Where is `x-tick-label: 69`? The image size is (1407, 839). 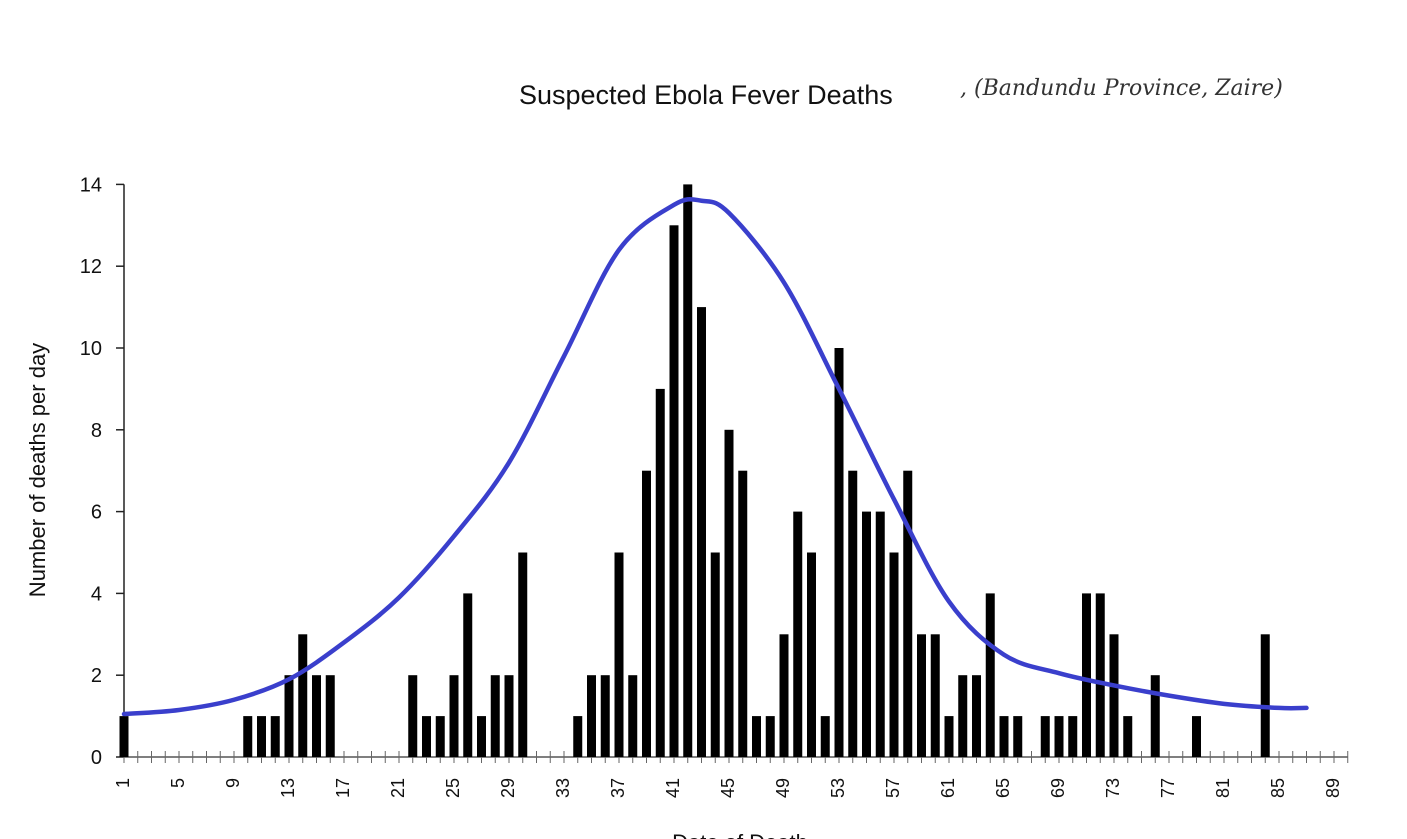 x-tick-label: 69 is located at coordinates (1058, 788).